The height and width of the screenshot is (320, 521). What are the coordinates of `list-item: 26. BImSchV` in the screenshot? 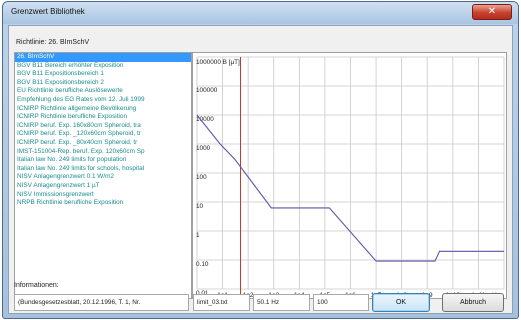 It's located at (103, 57).